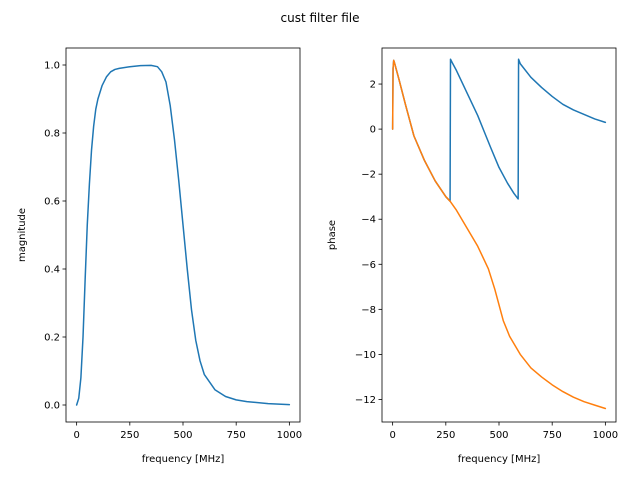 The image size is (640, 480). Describe the element at coordinates (320, 18) in the screenshot. I see `figure-title: cust filter file` at that location.